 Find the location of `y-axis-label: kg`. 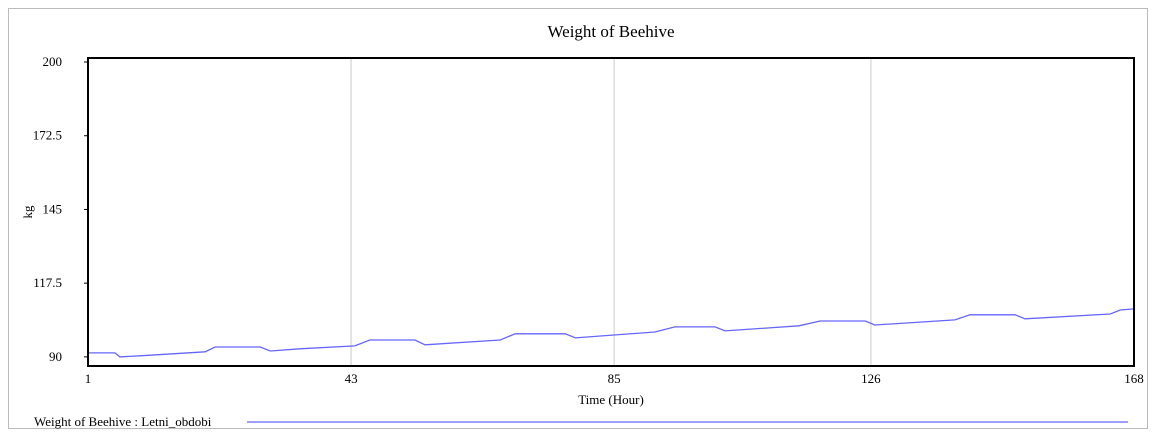

y-axis-label: kg is located at coordinates (27, 212).